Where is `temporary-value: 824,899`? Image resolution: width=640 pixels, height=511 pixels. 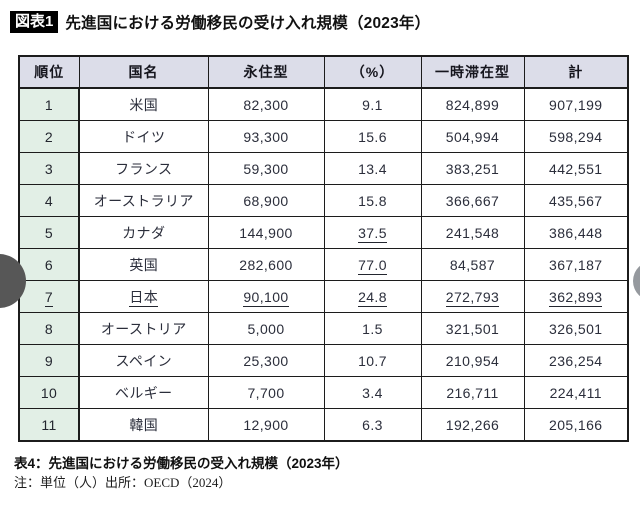
temporary-value: 824,899 is located at coordinates (472, 104).